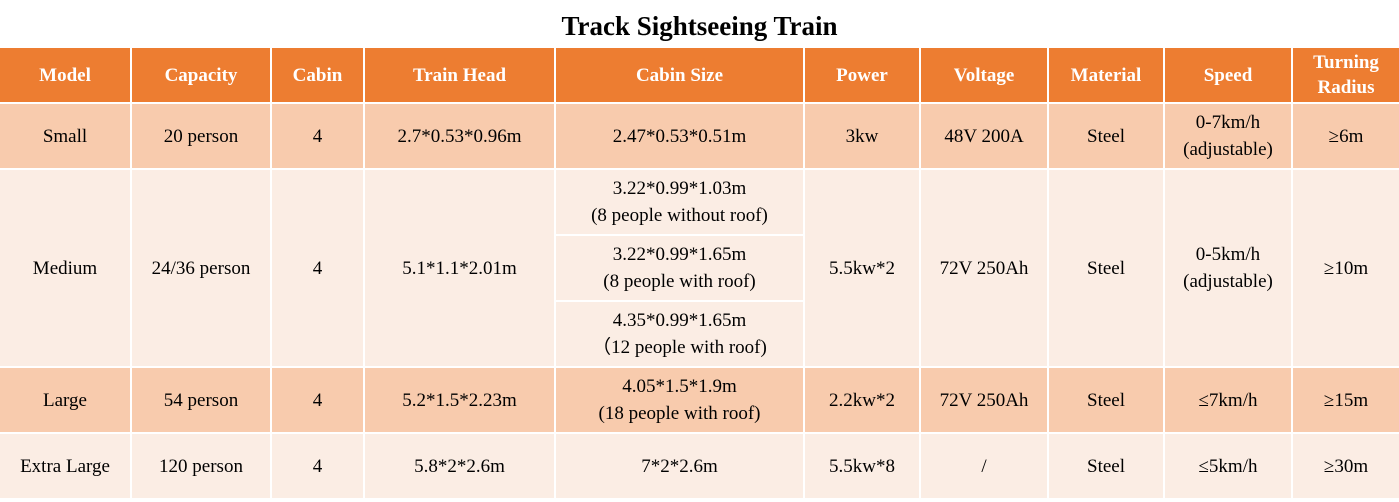 The height and width of the screenshot is (502, 1399). What do you see at coordinates (679, 334) in the screenshot?
I see `table-cell: 4.35*0.99*1.65m （12 people with roof)` at bounding box center [679, 334].